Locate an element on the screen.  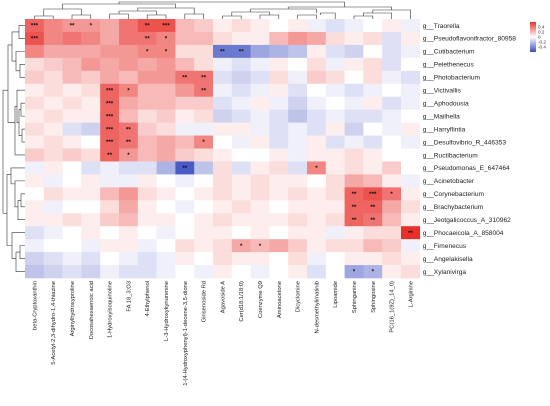
significance-mark: *** is located at coordinates (110, 103).